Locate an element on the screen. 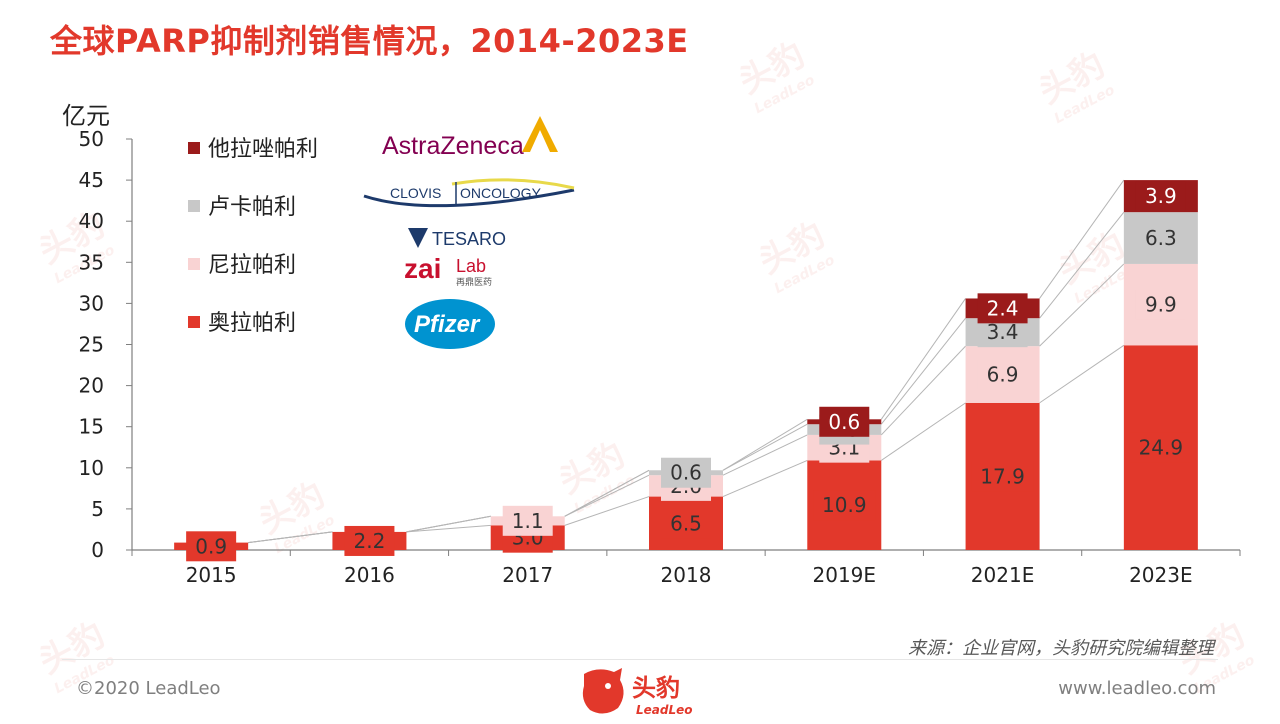 This screenshot has width=1280, height=724. x-tick-label: 2017 is located at coordinates (527, 575).